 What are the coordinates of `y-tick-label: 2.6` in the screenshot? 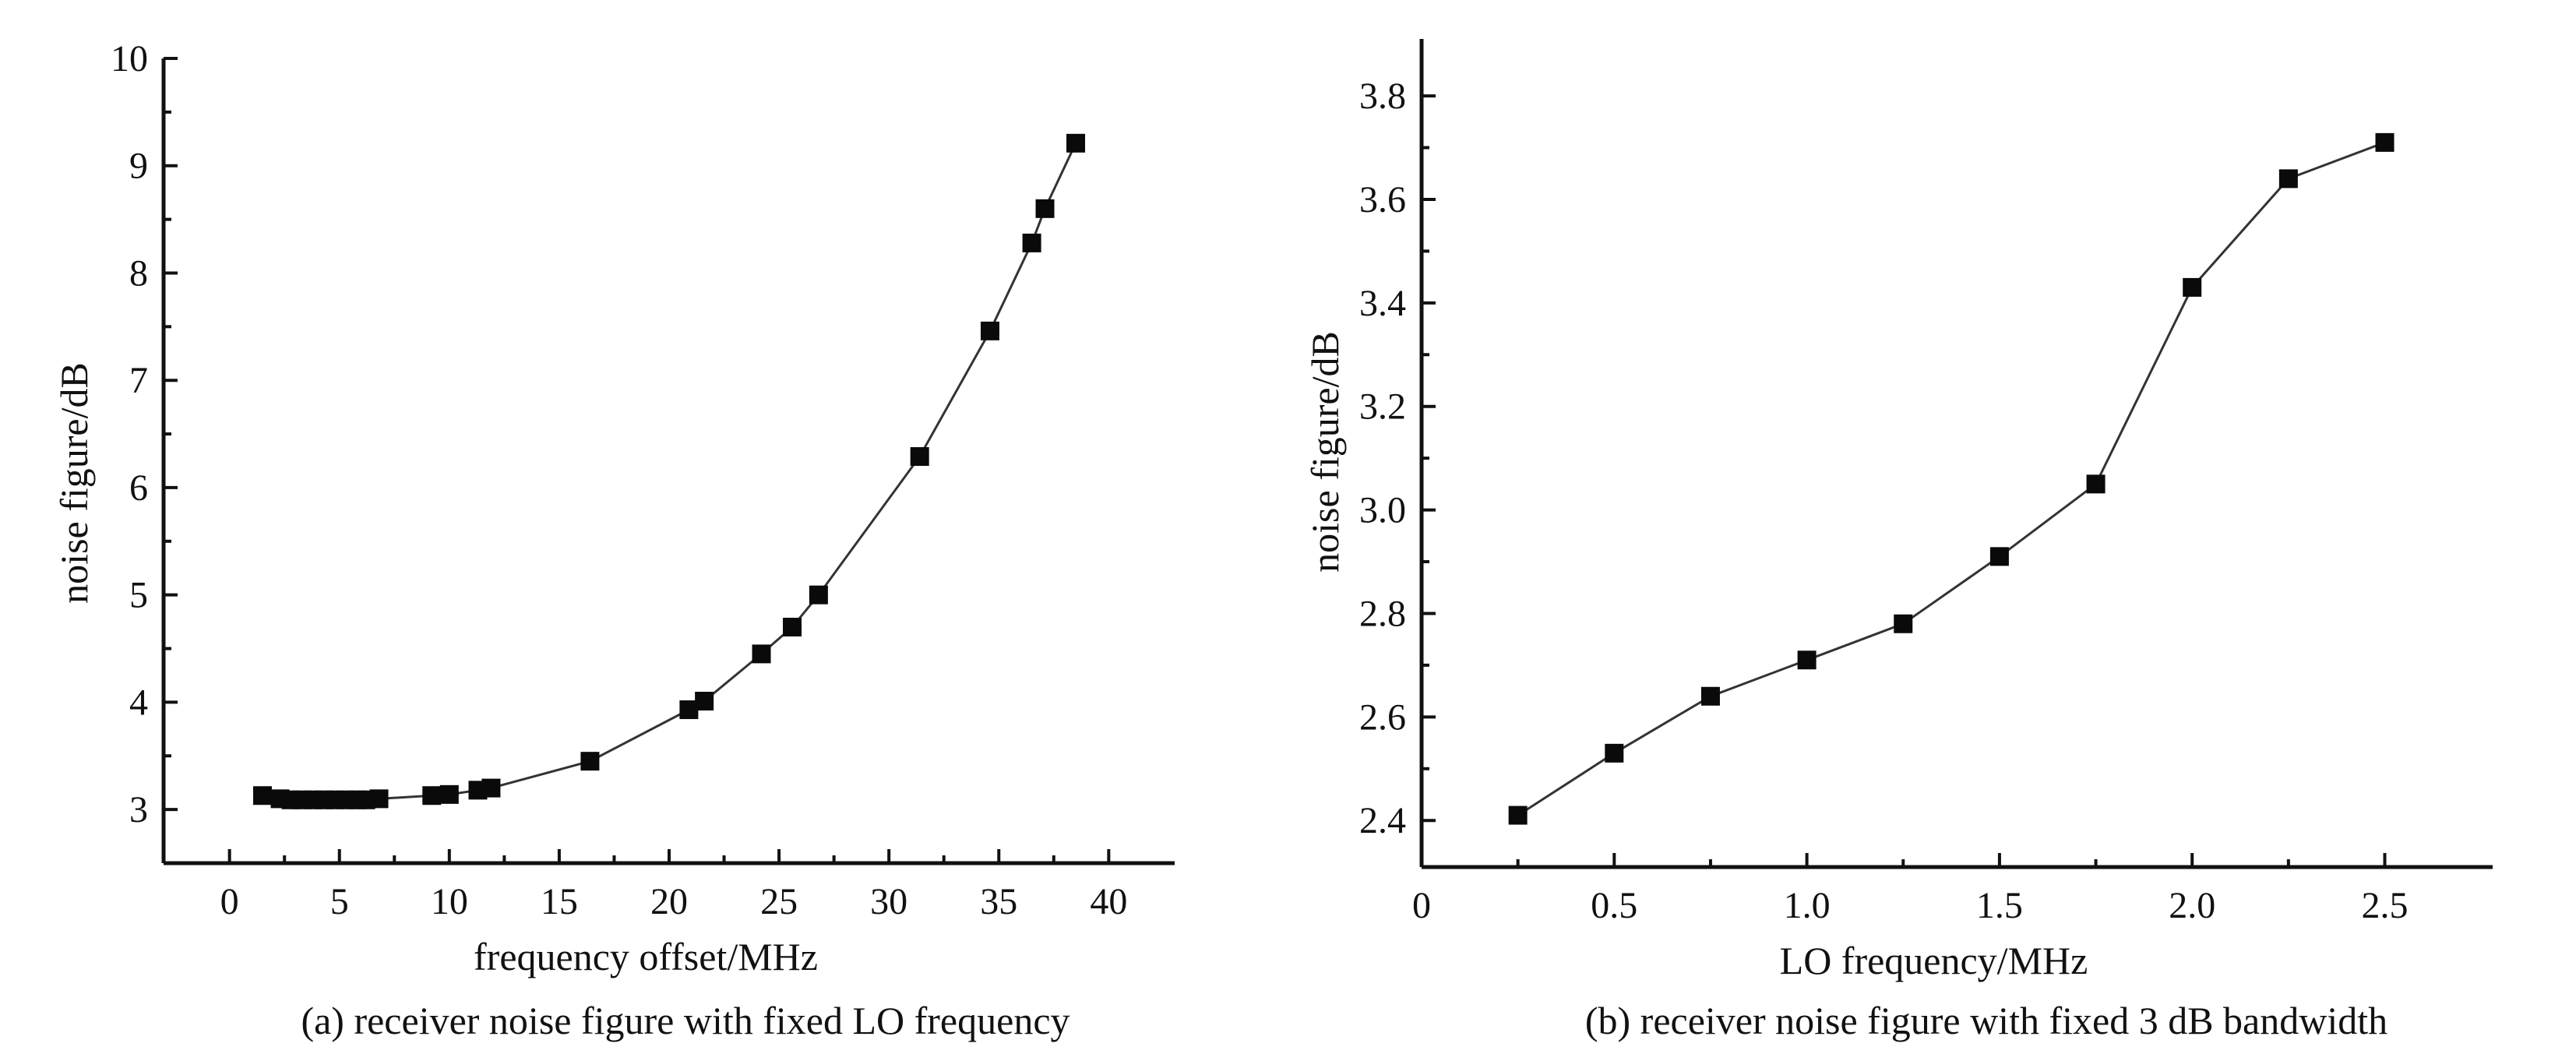 It's located at (1382, 717).